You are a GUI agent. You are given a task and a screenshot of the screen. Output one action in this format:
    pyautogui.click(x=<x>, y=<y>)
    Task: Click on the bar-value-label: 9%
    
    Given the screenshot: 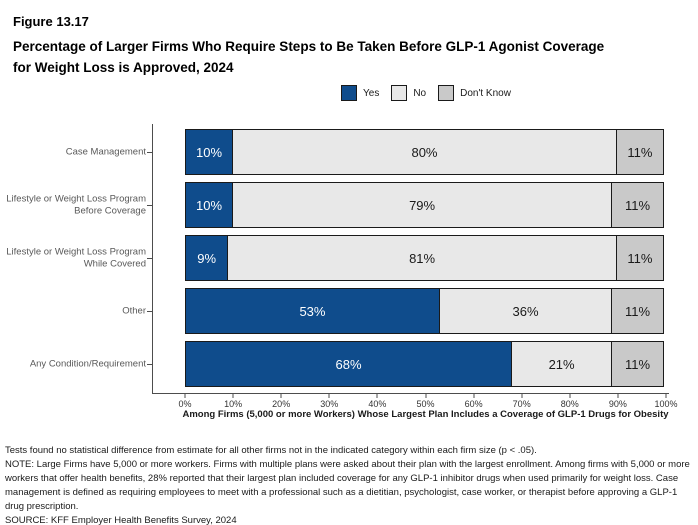 What is the action you would take?
    pyautogui.click(x=207, y=258)
    